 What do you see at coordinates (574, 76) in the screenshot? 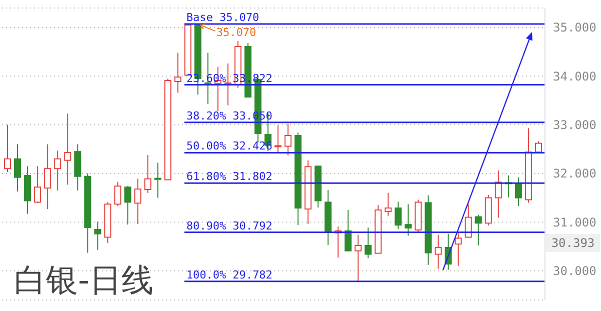
I see `y-tick-label: 34.000` at bounding box center [574, 76].